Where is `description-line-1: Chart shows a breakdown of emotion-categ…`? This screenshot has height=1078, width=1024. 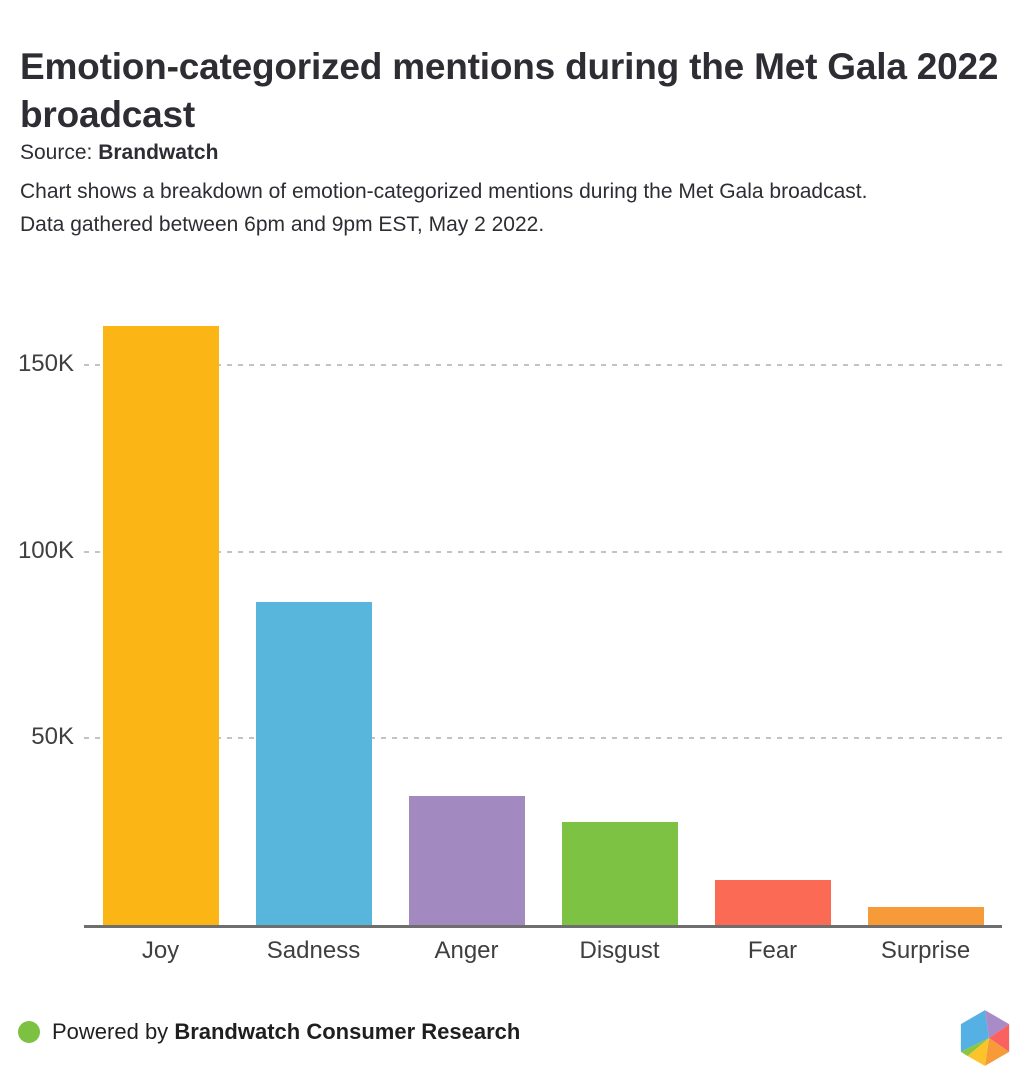 description-line-1: Chart shows a breakdown of emotion-categ… is located at coordinates (444, 191).